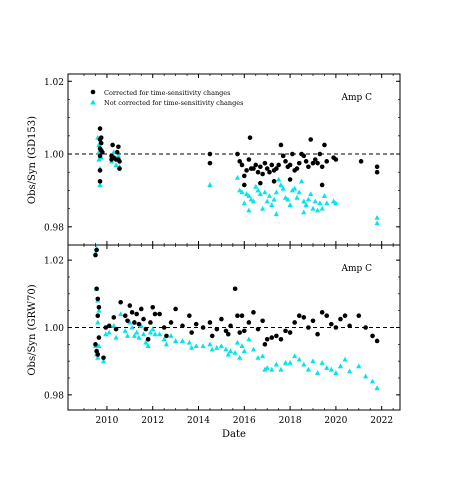 This screenshot has height=485, width=457. Describe the element at coordinates (198, 421) in the screenshot. I see `x-tick-label: 2014` at that location.